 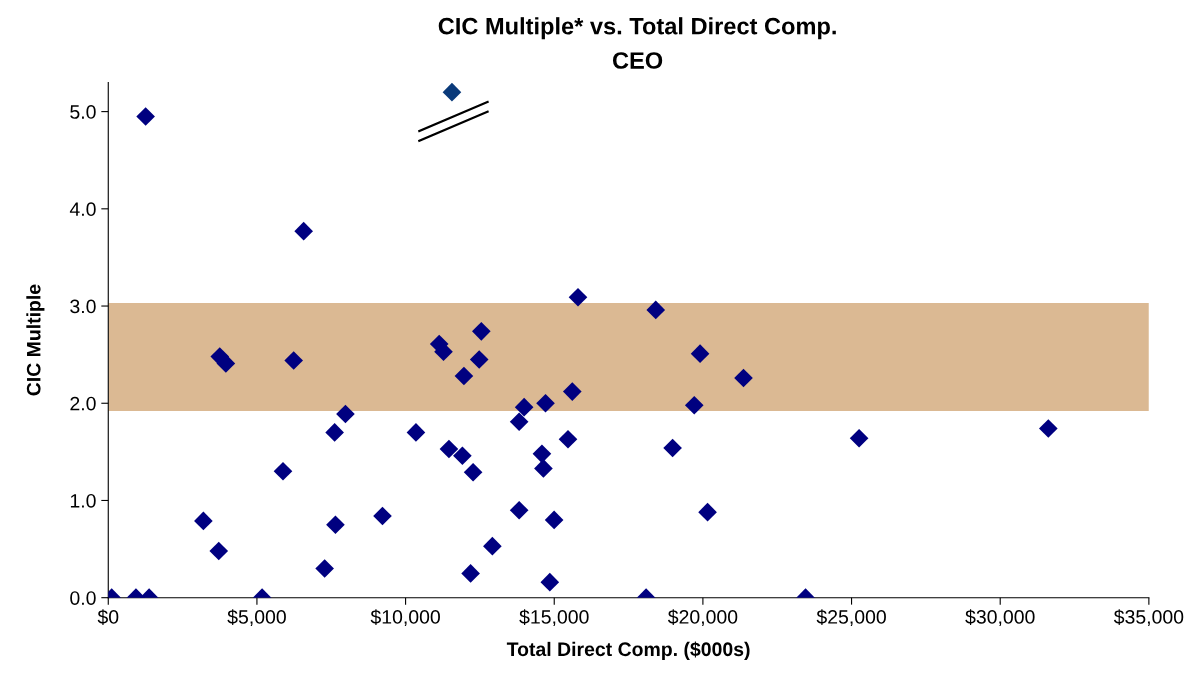 What do you see at coordinates (108, 617) in the screenshot?
I see `x-tick-label: $0` at bounding box center [108, 617].